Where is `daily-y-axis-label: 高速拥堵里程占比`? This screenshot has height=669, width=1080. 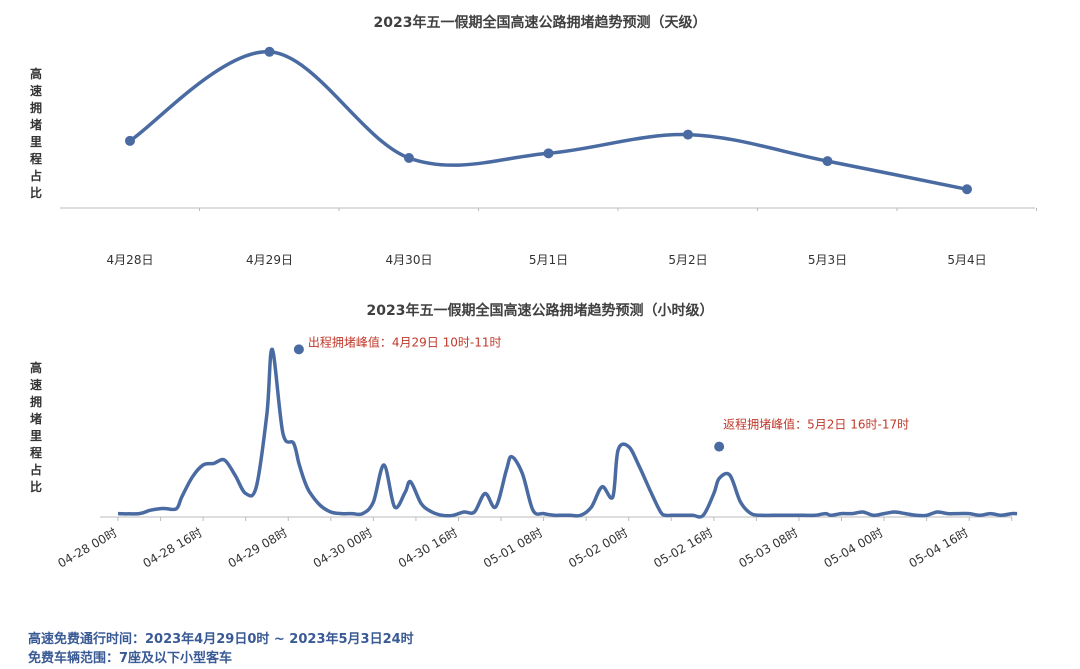 daily-y-axis-label: 高速拥堵里程占比 is located at coordinates (35, 133).